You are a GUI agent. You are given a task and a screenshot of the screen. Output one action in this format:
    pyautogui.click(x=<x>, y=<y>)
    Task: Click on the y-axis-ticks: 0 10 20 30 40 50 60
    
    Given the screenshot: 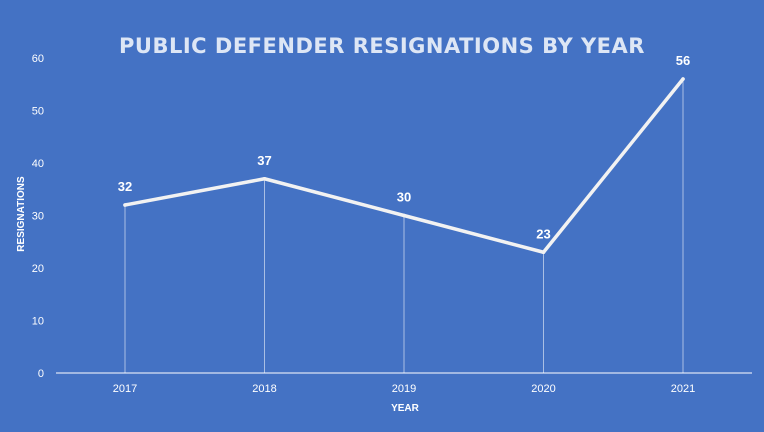 What is the action you would take?
    pyautogui.click(x=38, y=216)
    